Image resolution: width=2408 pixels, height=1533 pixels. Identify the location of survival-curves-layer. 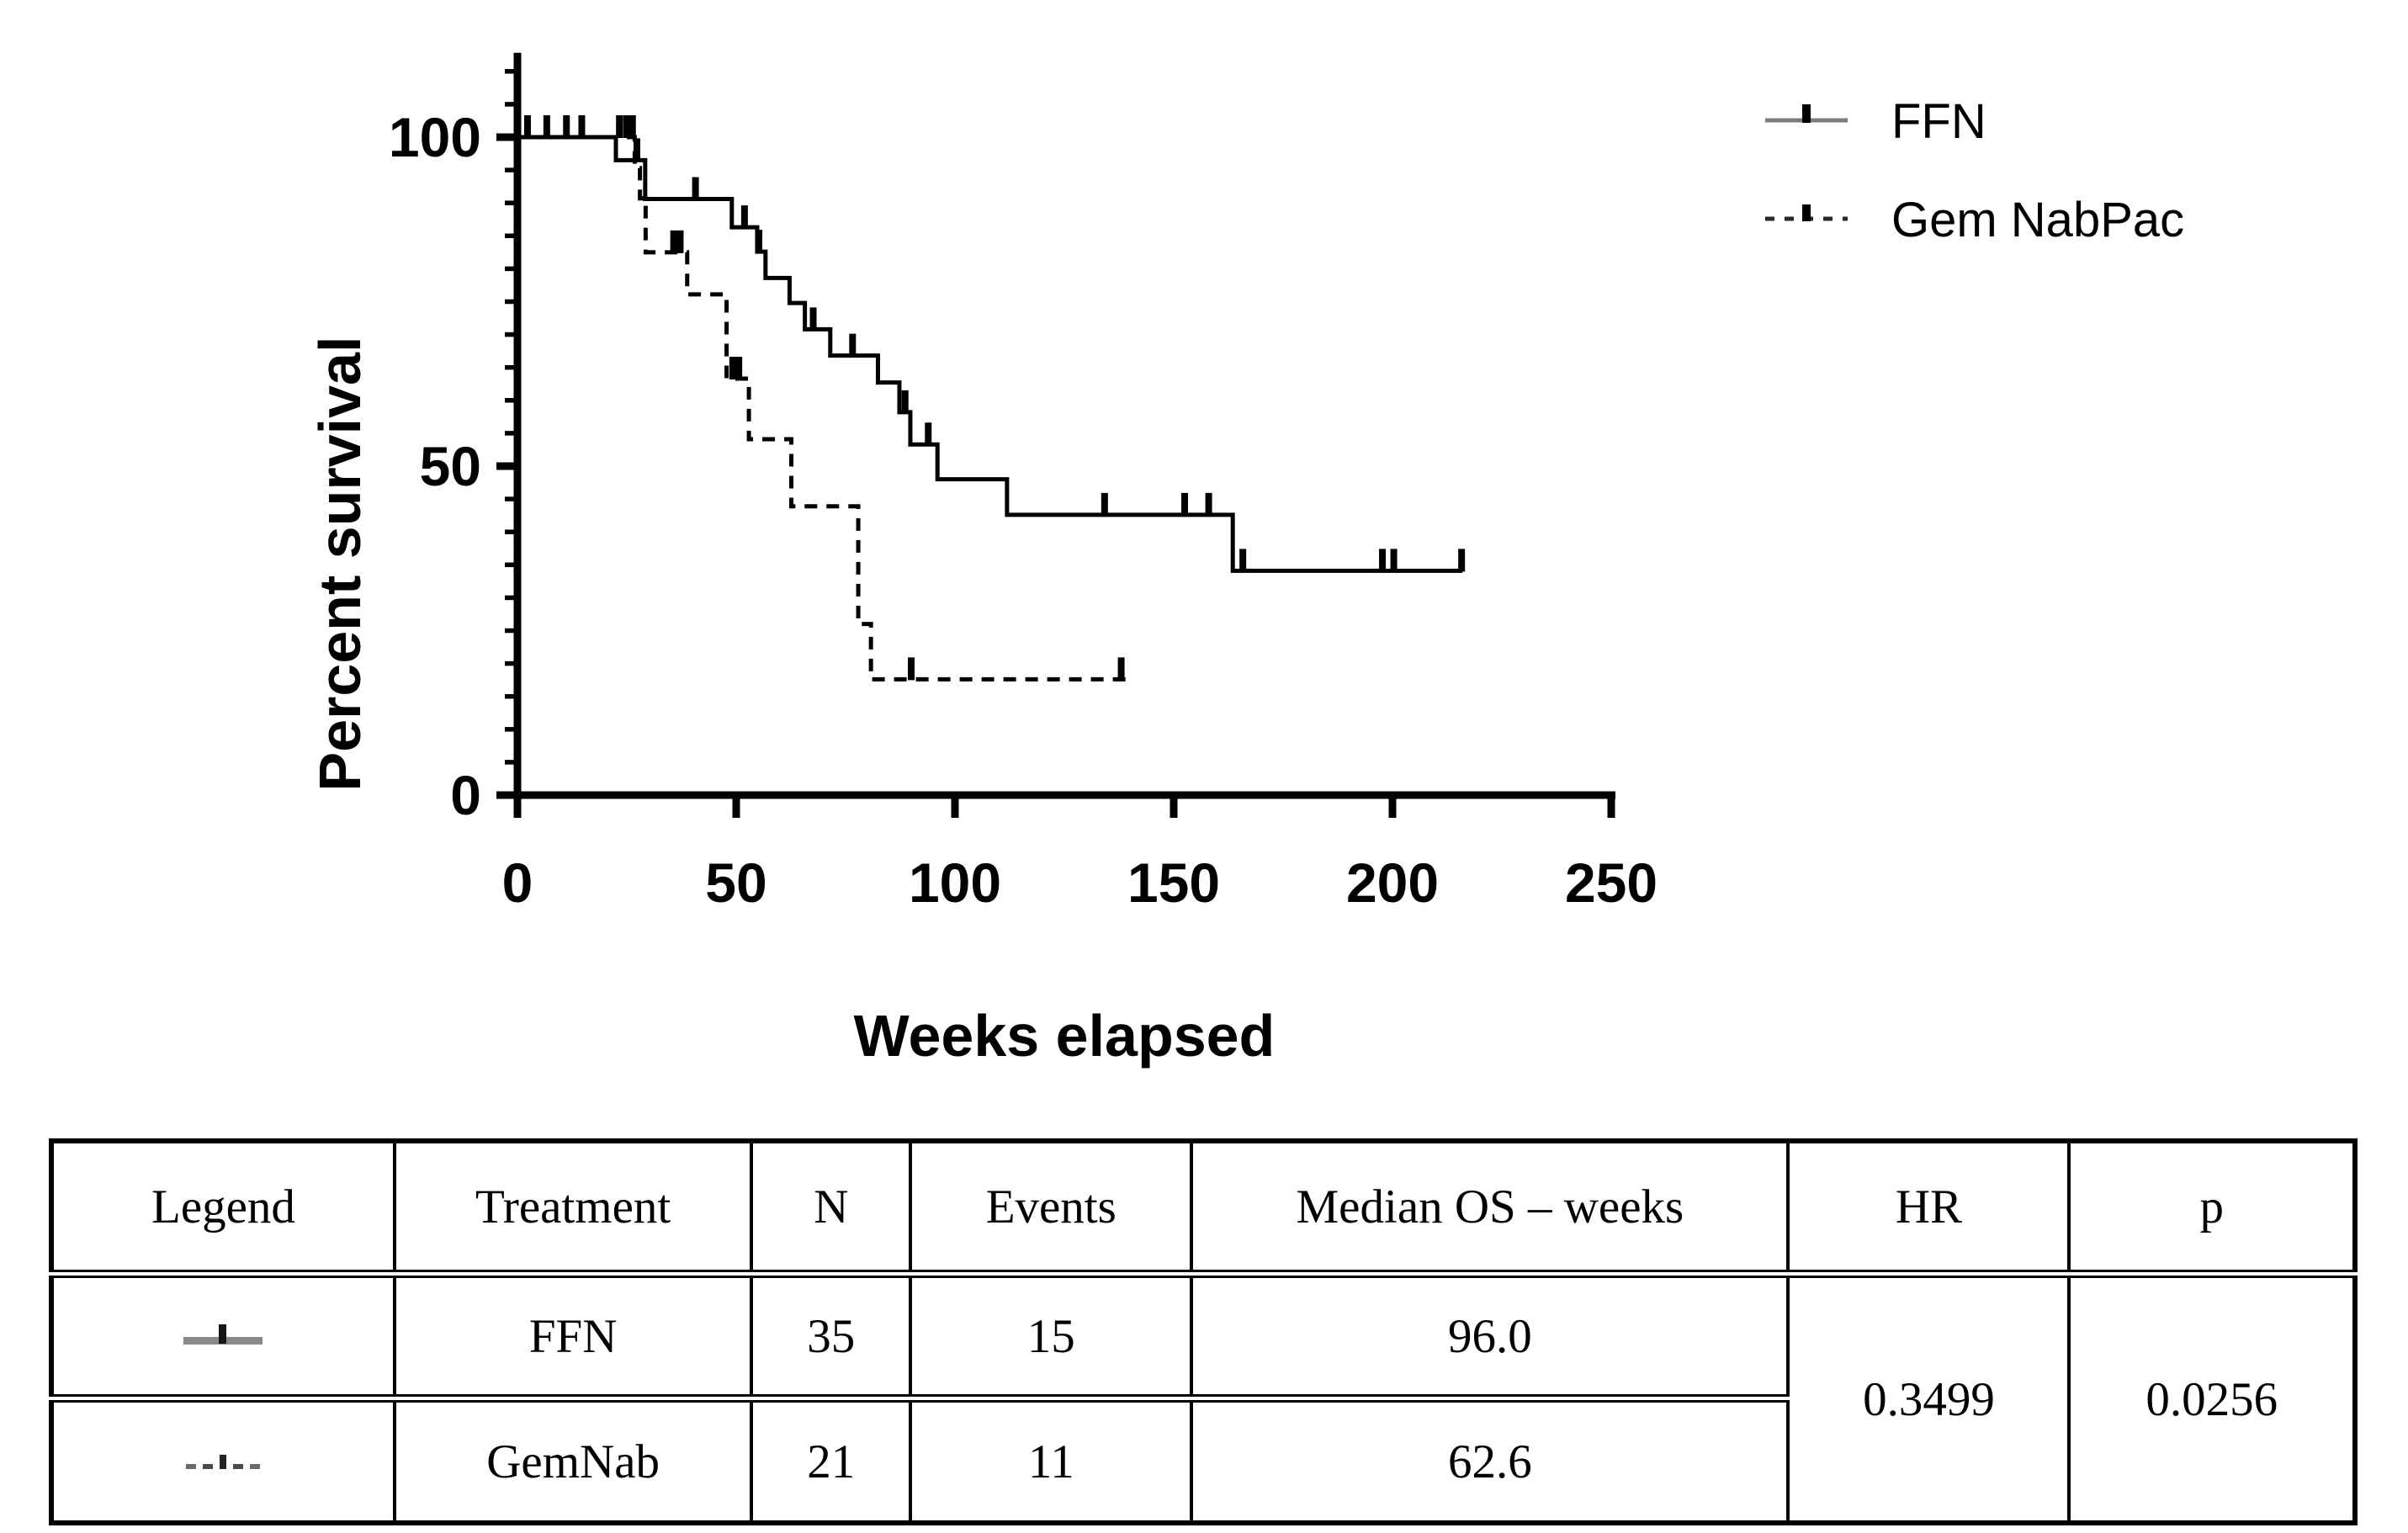
(992, 398).